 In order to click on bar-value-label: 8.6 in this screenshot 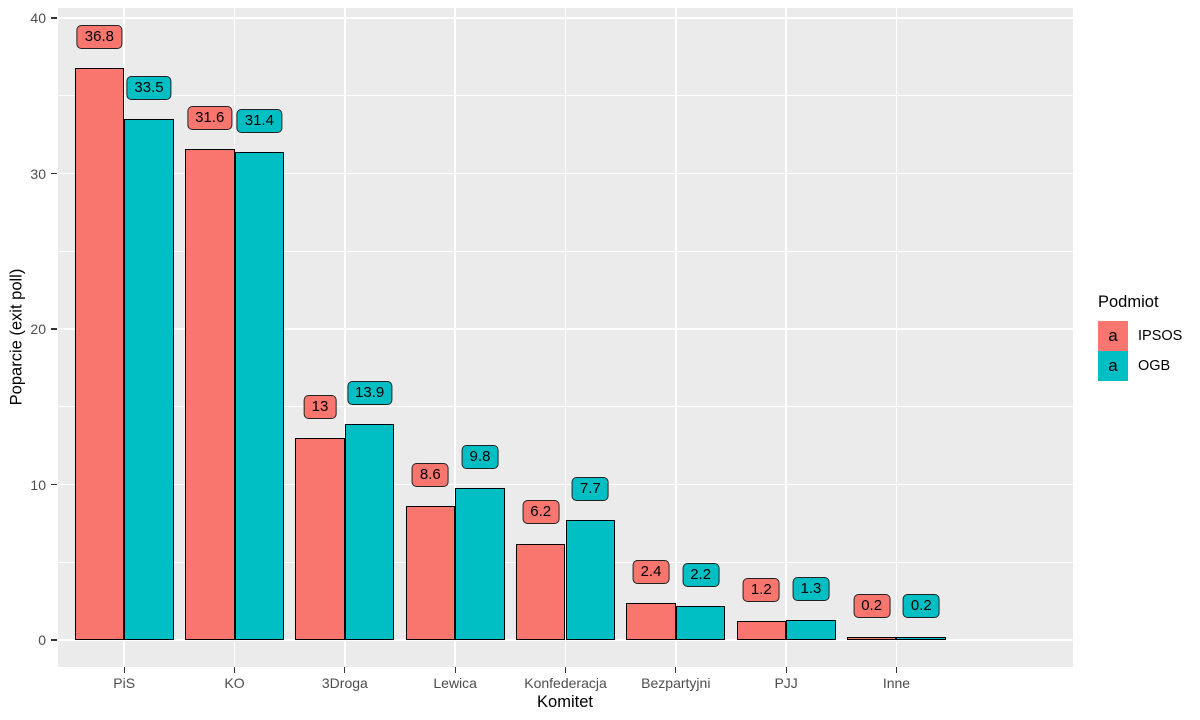, I will do `click(430, 475)`.